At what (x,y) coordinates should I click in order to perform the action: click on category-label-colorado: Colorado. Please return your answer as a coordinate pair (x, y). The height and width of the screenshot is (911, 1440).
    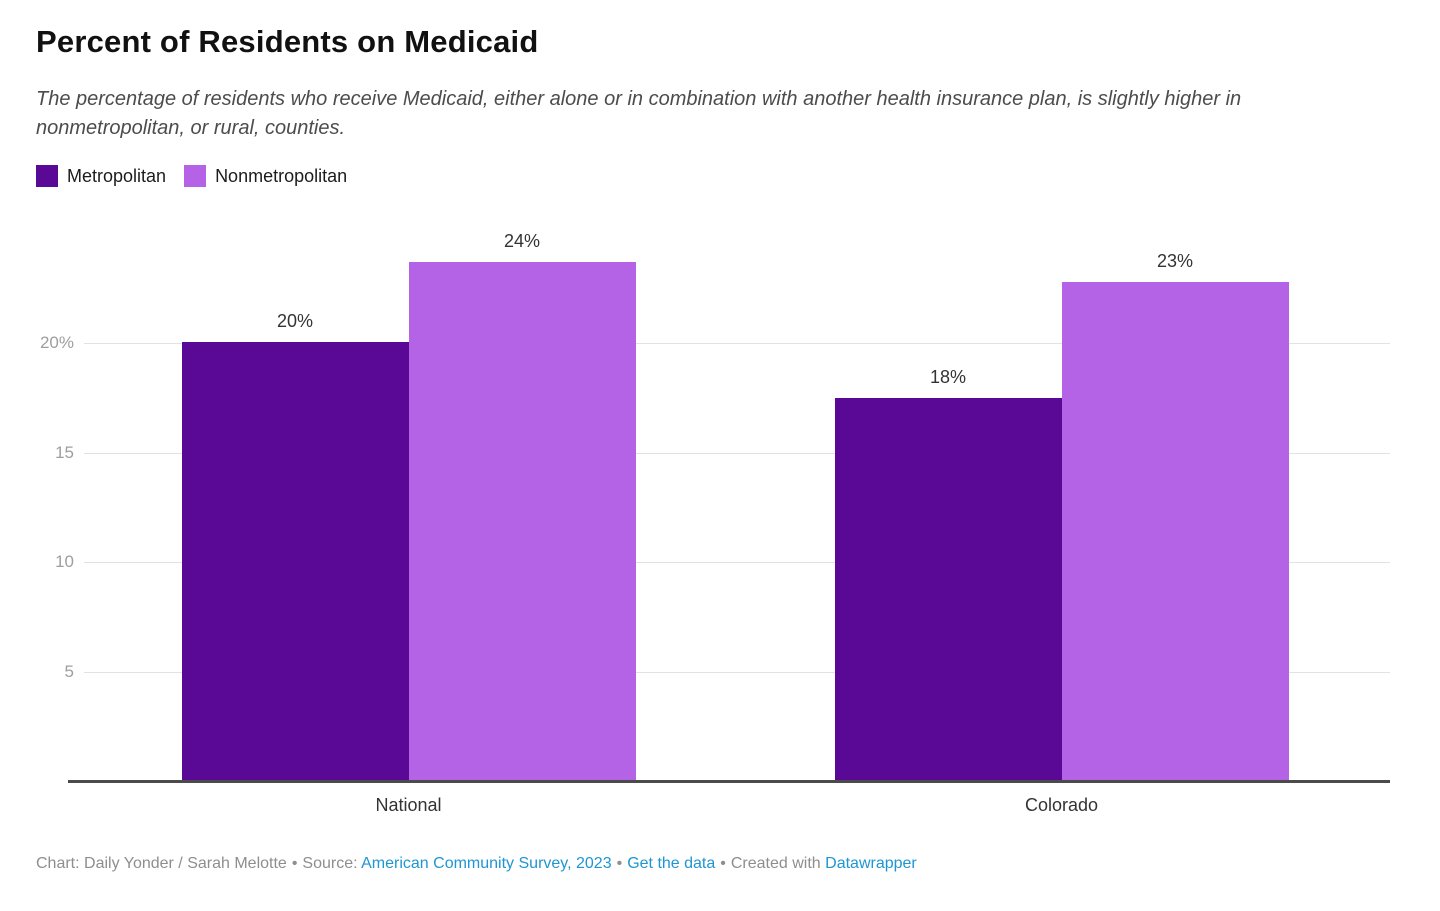
    Looking at the image, I should click on (1061, 805).